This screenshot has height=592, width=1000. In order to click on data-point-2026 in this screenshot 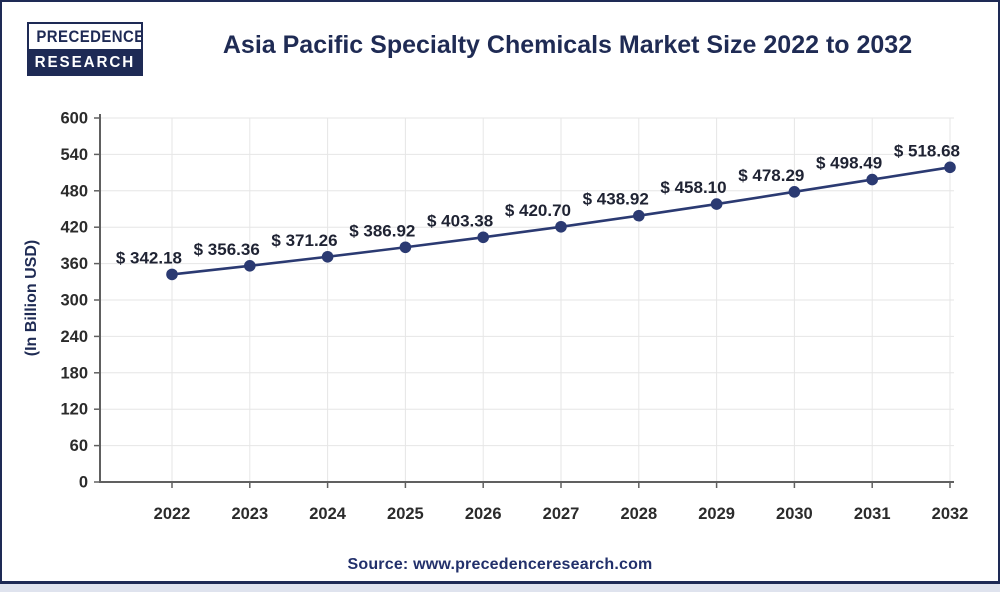, I will do `click(483, 237)`.